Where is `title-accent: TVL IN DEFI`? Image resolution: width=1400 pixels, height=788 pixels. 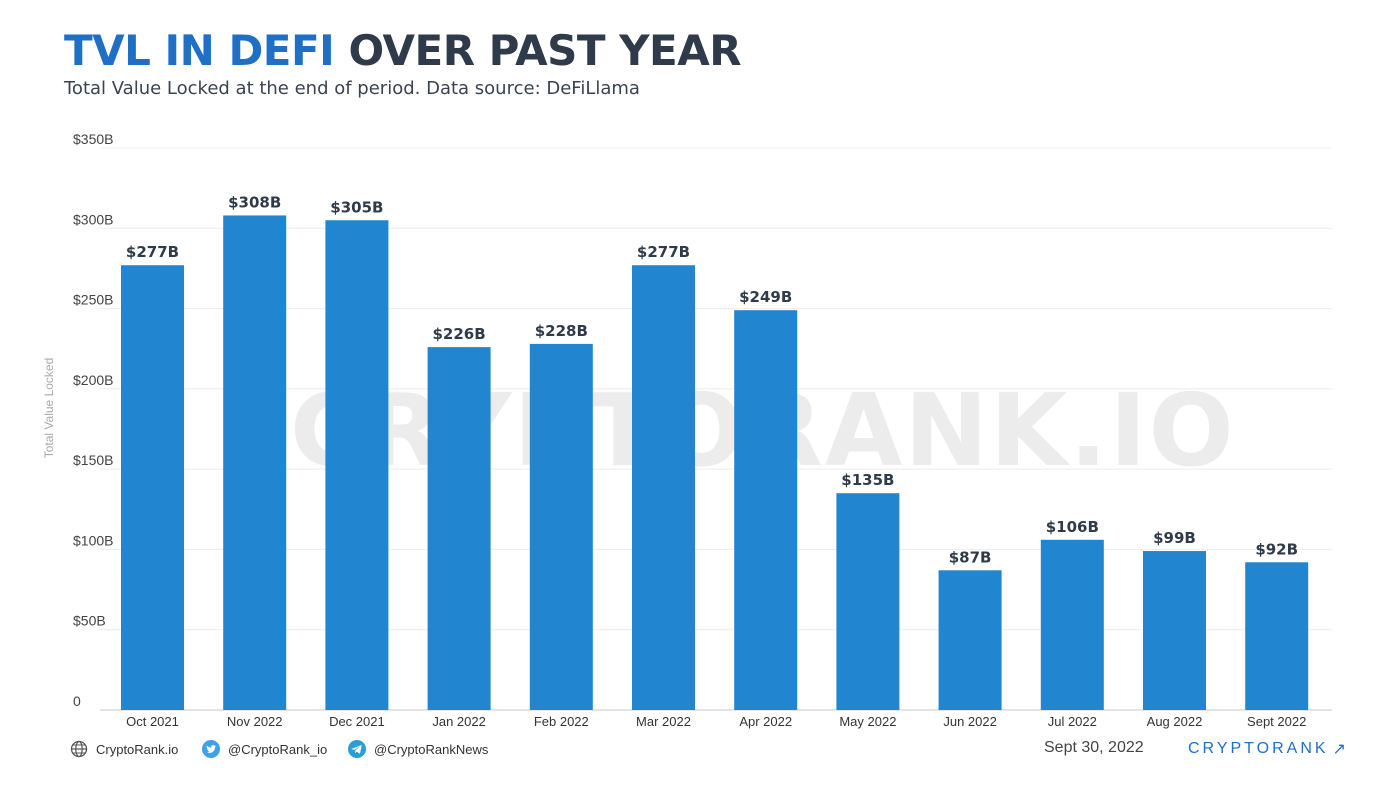 title-accent: TVL IN DEFI is located at coordinates (199, 50).